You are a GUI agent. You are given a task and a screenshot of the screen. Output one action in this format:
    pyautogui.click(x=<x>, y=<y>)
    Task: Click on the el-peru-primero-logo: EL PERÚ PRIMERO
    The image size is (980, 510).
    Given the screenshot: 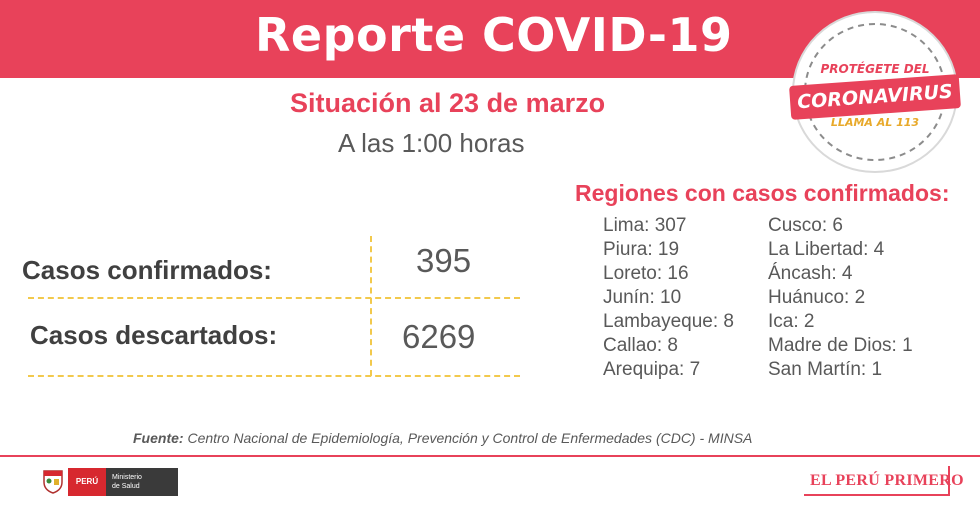 What is the action you would take?
    pyautogui.click(x=884, y=481)
    